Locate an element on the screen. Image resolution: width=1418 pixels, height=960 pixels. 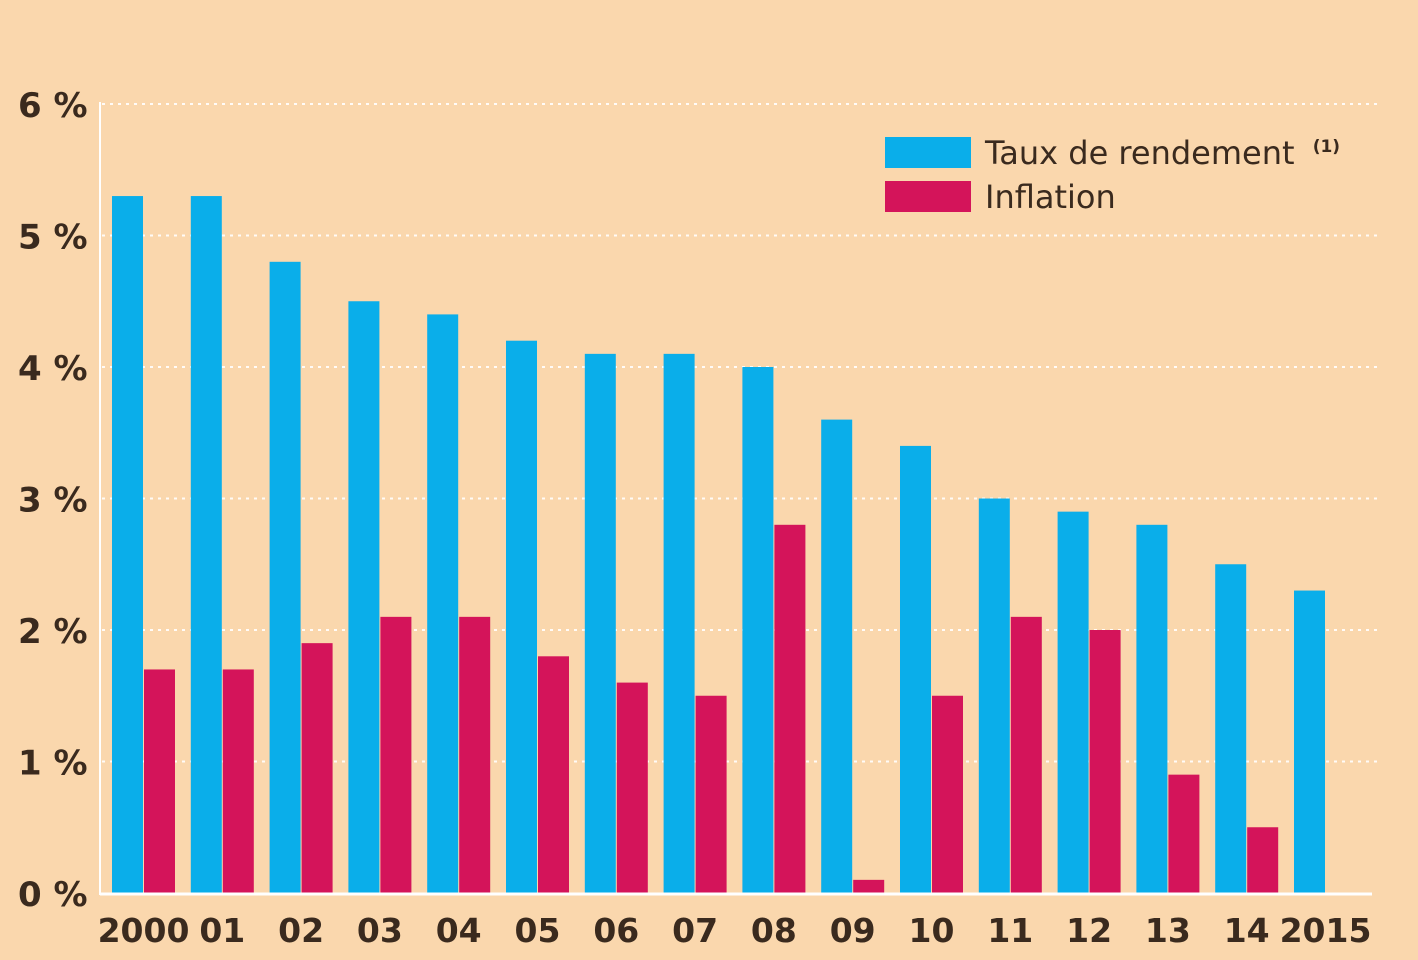
x-tick-label: 02 is located at coordinates (301, 930).